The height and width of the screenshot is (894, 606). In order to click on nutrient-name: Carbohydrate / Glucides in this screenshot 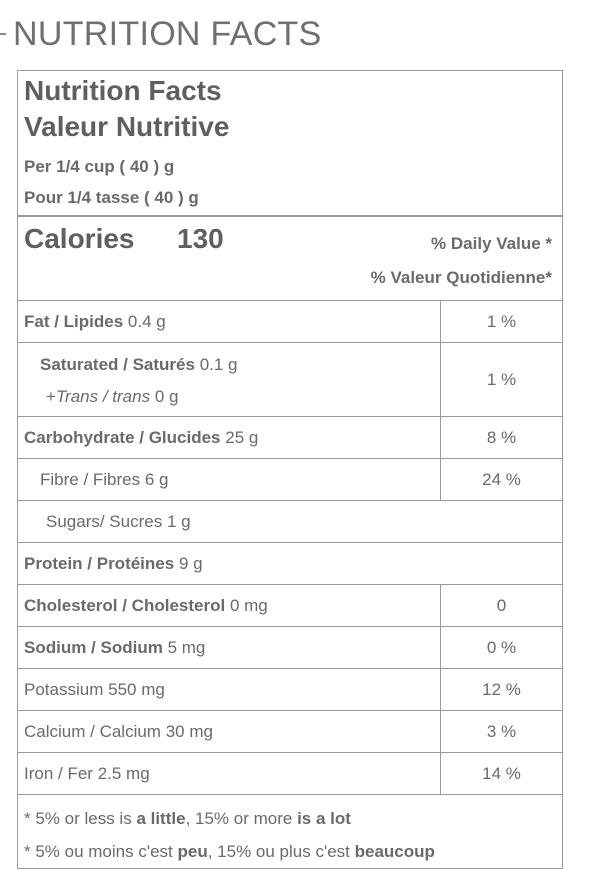, I will do `click(122, 437)`.